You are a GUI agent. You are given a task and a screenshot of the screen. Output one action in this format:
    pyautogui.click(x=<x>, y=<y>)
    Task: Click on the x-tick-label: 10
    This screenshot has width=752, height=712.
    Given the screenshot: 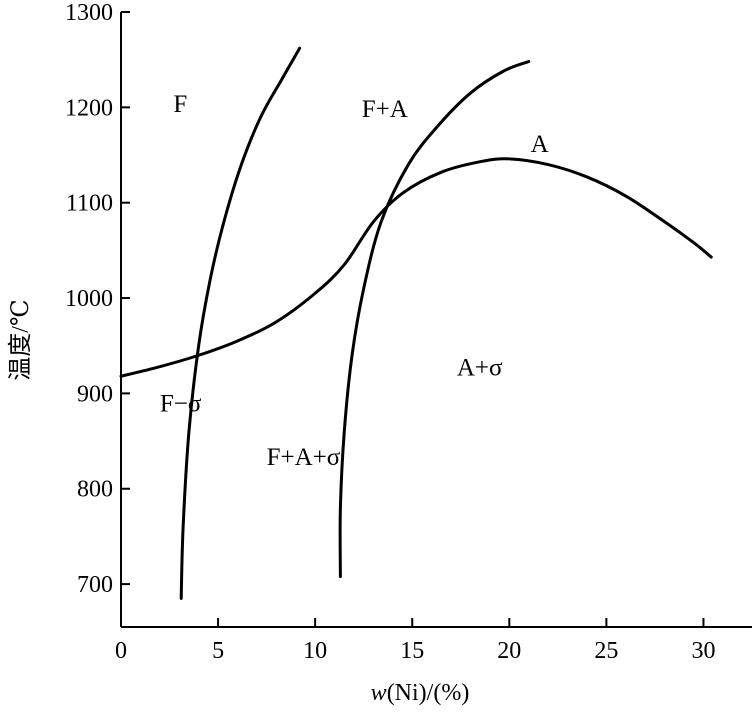 What is the action you would take?
    pyautogui.click(x=315, y=651)
    